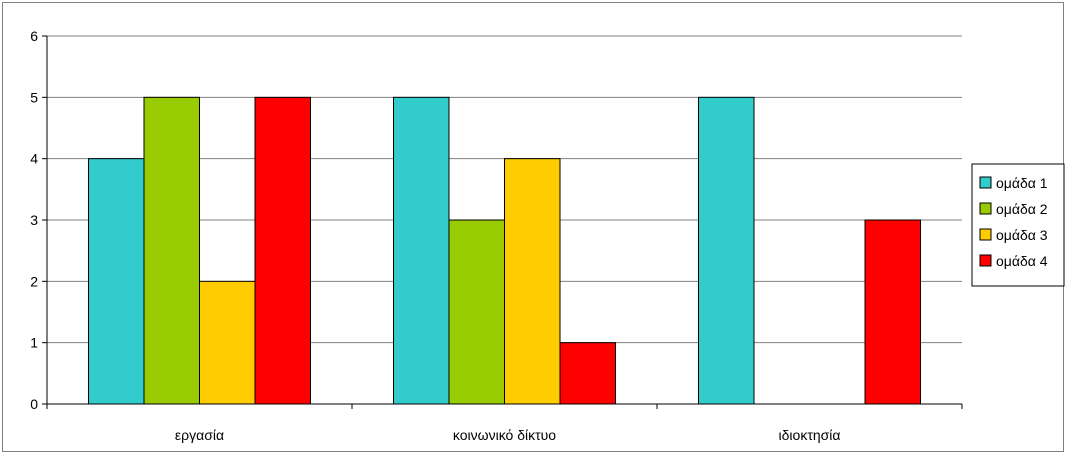 The height and width of the screenshot is (456, 1068). I want to click on y-tick-label: 3, so click(34, 220).